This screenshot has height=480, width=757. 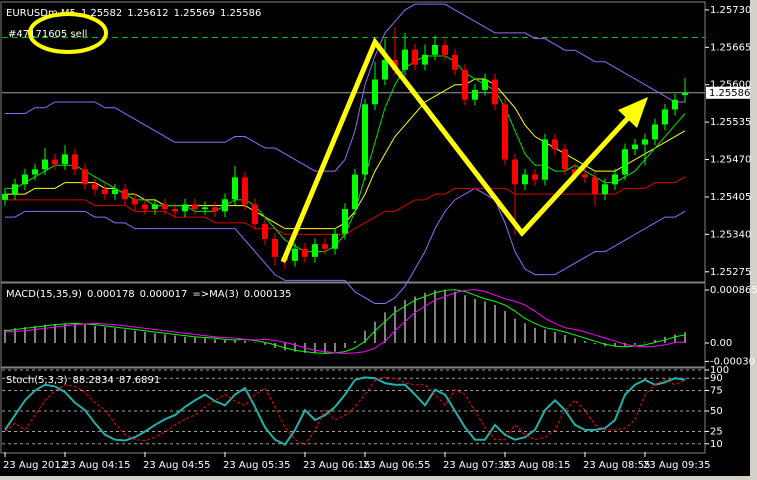 What do you see at coordinates (345, 411) in the screenshot?
I see `stoch-line` at bounding box center [345, 411].